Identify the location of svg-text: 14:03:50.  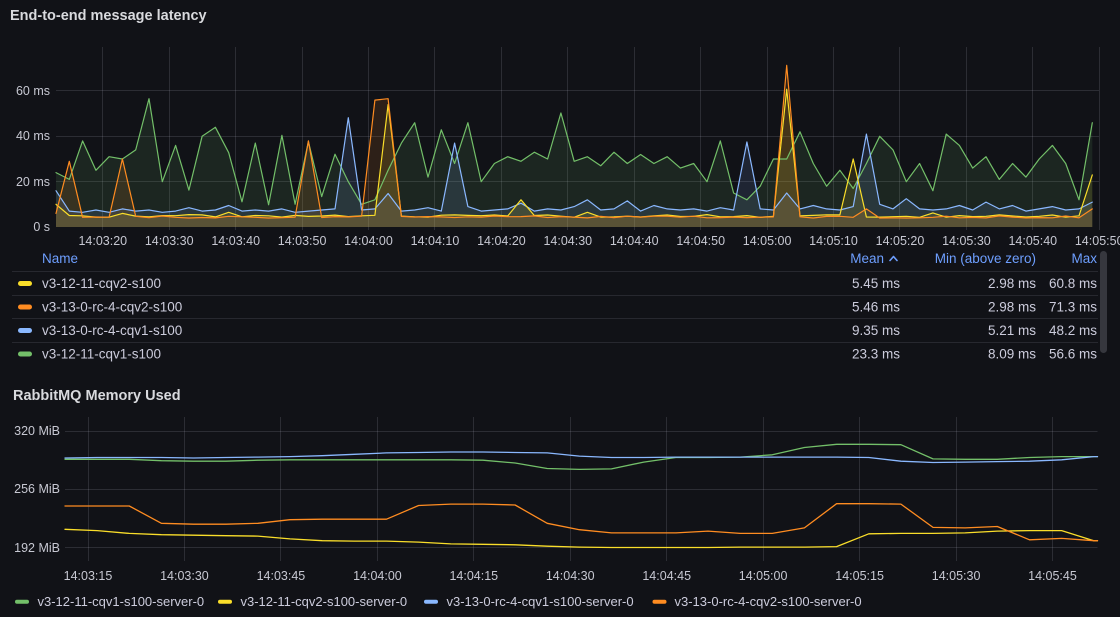
(302, 241).